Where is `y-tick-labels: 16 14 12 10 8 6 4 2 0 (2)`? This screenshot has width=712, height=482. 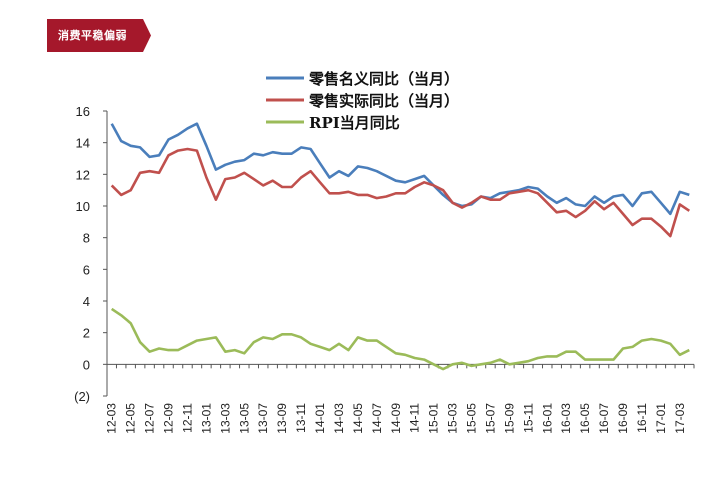
y-tick-labels: 16 14 12 10 8 6 4 2 0 (2) is located at coordinates (82, 254).